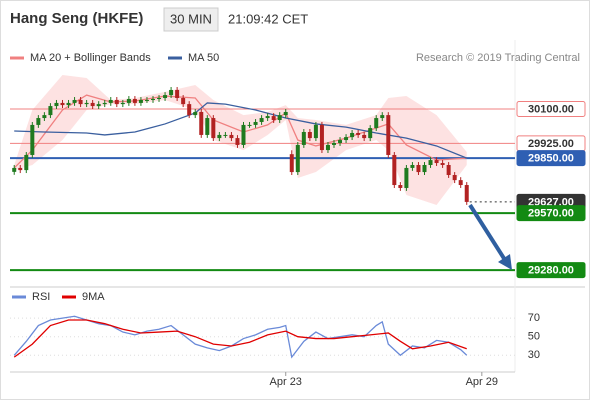 The width and height of the screenshot is (590, 400). Describe the element at coordinates (41, 297) in the screenshot. I see `legend-label: RSI` at that location.